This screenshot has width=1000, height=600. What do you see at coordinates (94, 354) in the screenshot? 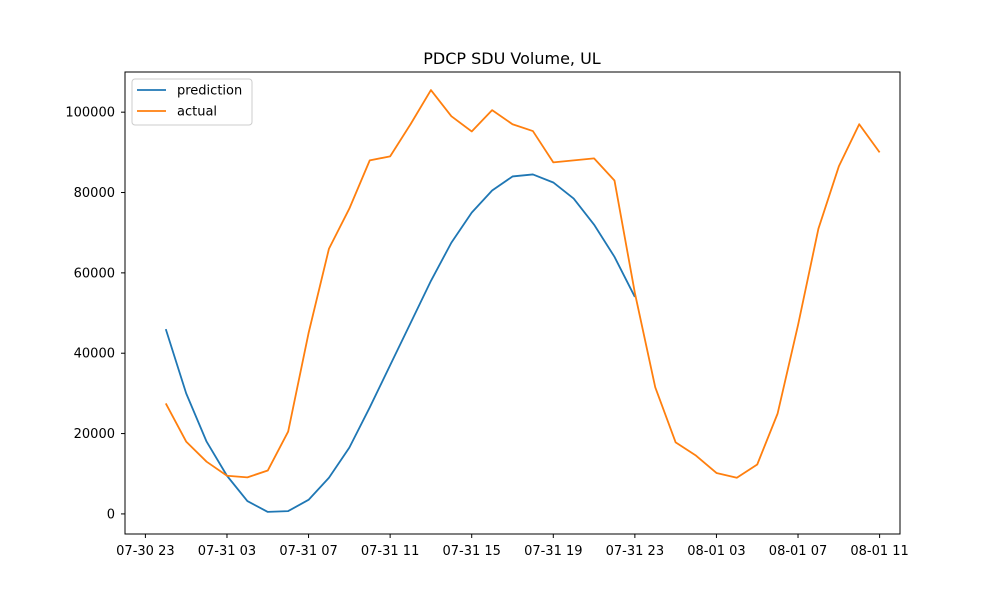
I see `y-tick-label: 40000` at bounding box center [94, 354].